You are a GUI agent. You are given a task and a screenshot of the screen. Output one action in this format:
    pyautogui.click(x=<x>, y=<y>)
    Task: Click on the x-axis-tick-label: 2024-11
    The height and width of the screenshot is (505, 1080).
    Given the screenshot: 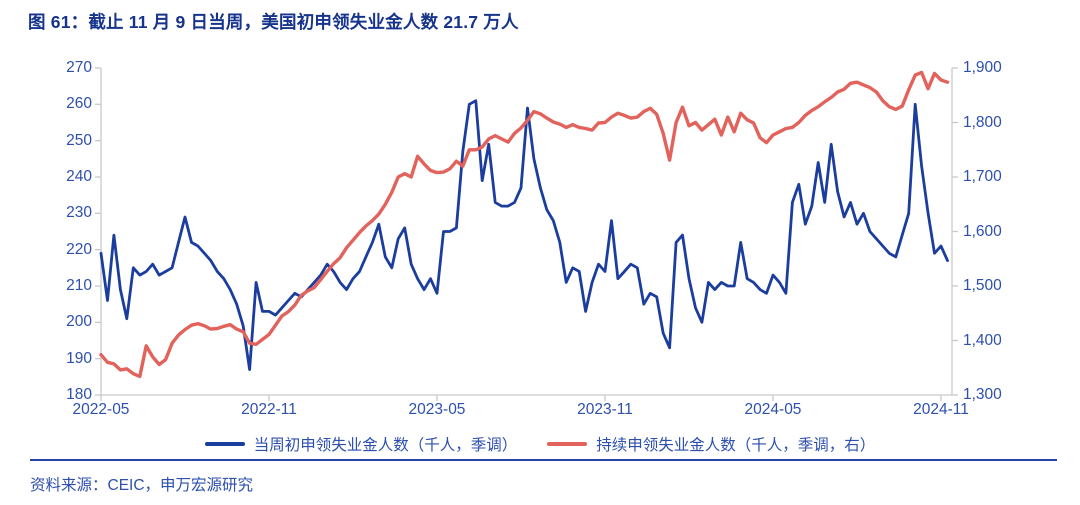 What is the action you would take?
    pyautogui.click(x=941, y=409)
    